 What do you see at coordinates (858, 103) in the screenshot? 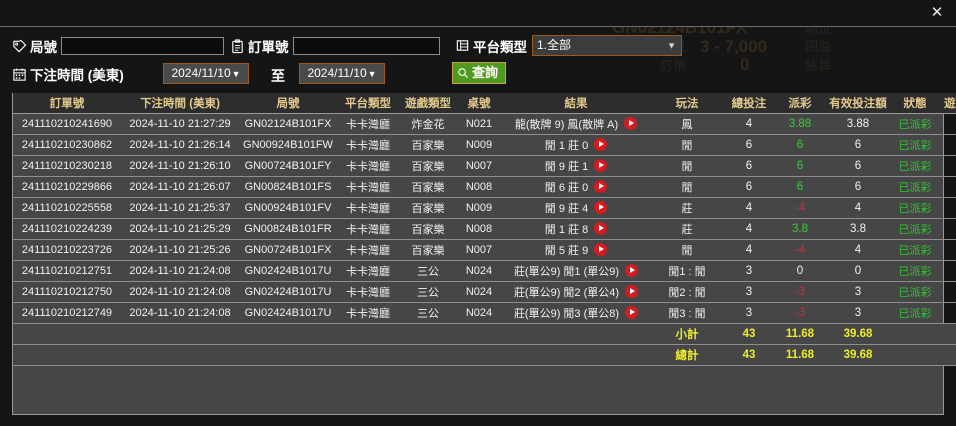
I see `column-header-valid_bet: 有效投注額` at bounding box center [858, 103].